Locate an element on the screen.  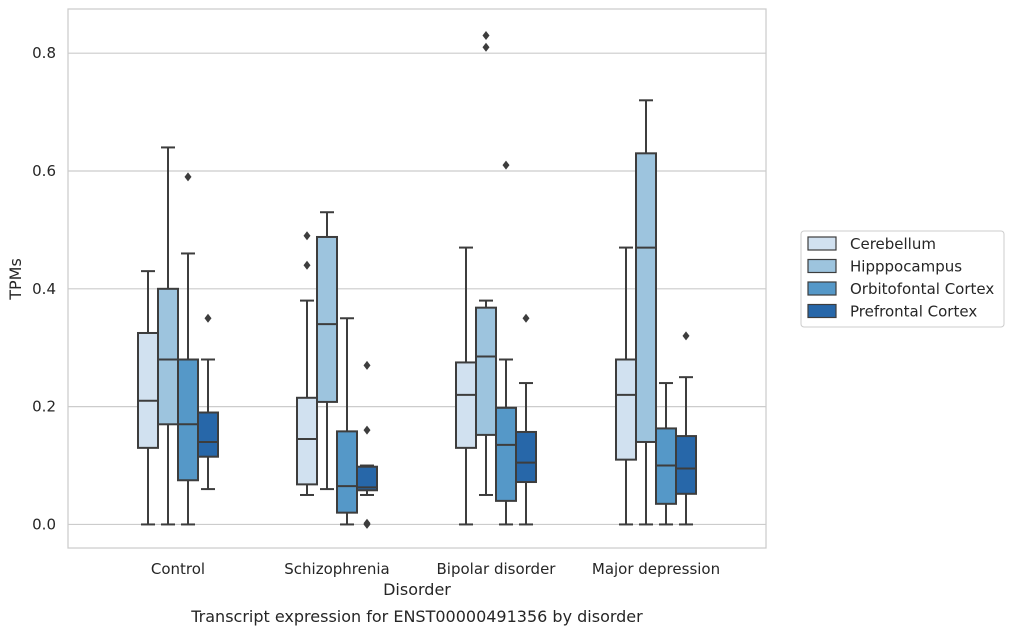
legend-frame is located at coordinates (902, 279).